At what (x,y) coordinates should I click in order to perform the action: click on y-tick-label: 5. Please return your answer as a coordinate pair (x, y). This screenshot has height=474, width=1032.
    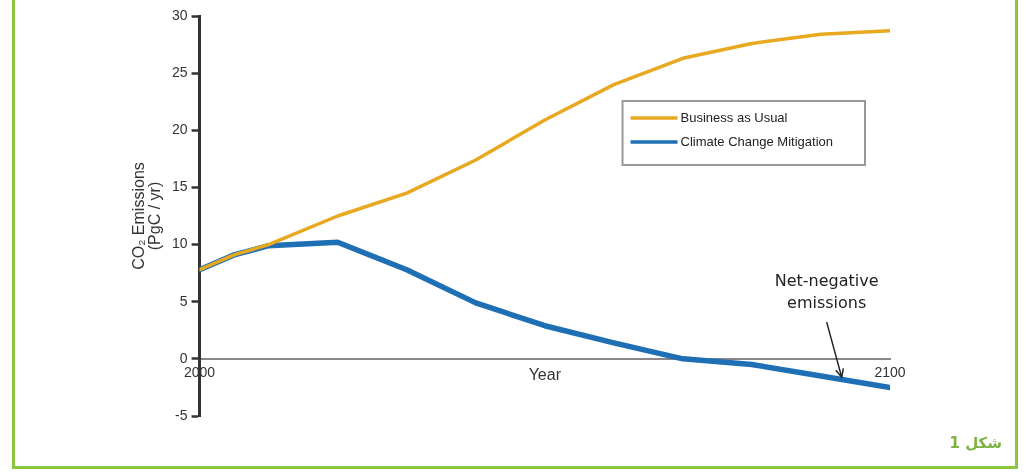
    Looking at the image, I should click on (183, 300).